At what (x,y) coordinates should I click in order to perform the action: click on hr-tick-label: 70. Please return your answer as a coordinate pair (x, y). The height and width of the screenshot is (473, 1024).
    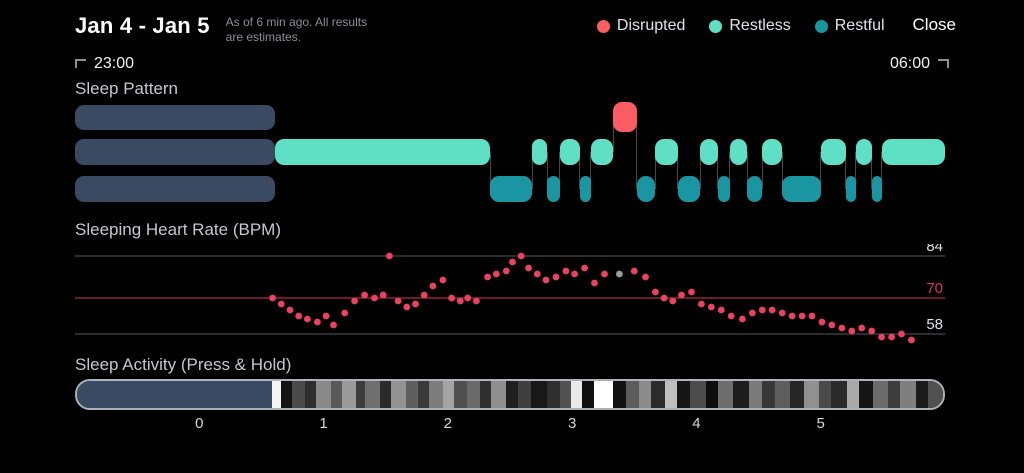
    Looking at the image, I should click on (934, 288).